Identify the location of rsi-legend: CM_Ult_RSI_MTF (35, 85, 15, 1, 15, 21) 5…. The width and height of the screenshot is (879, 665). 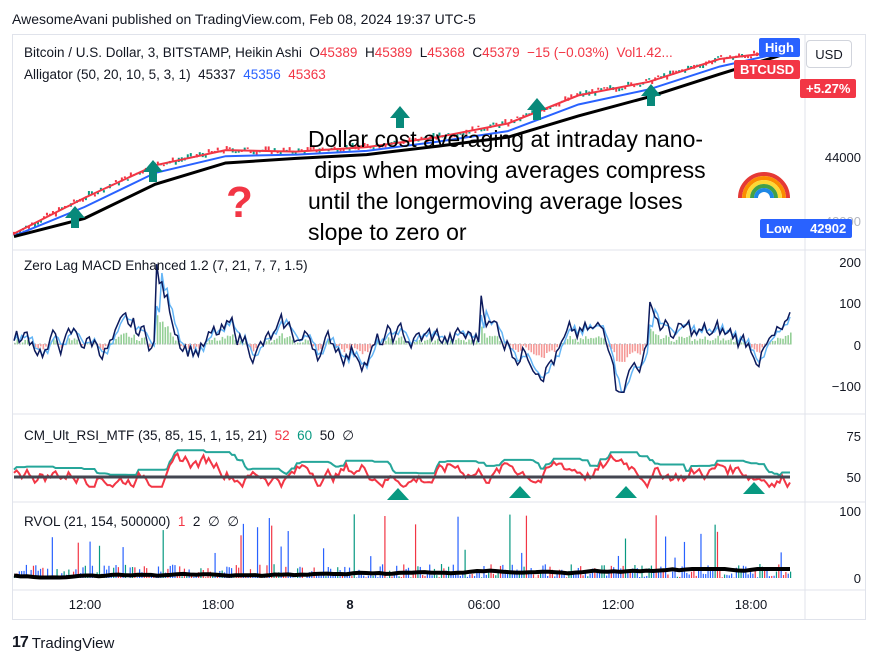
(189, 436).